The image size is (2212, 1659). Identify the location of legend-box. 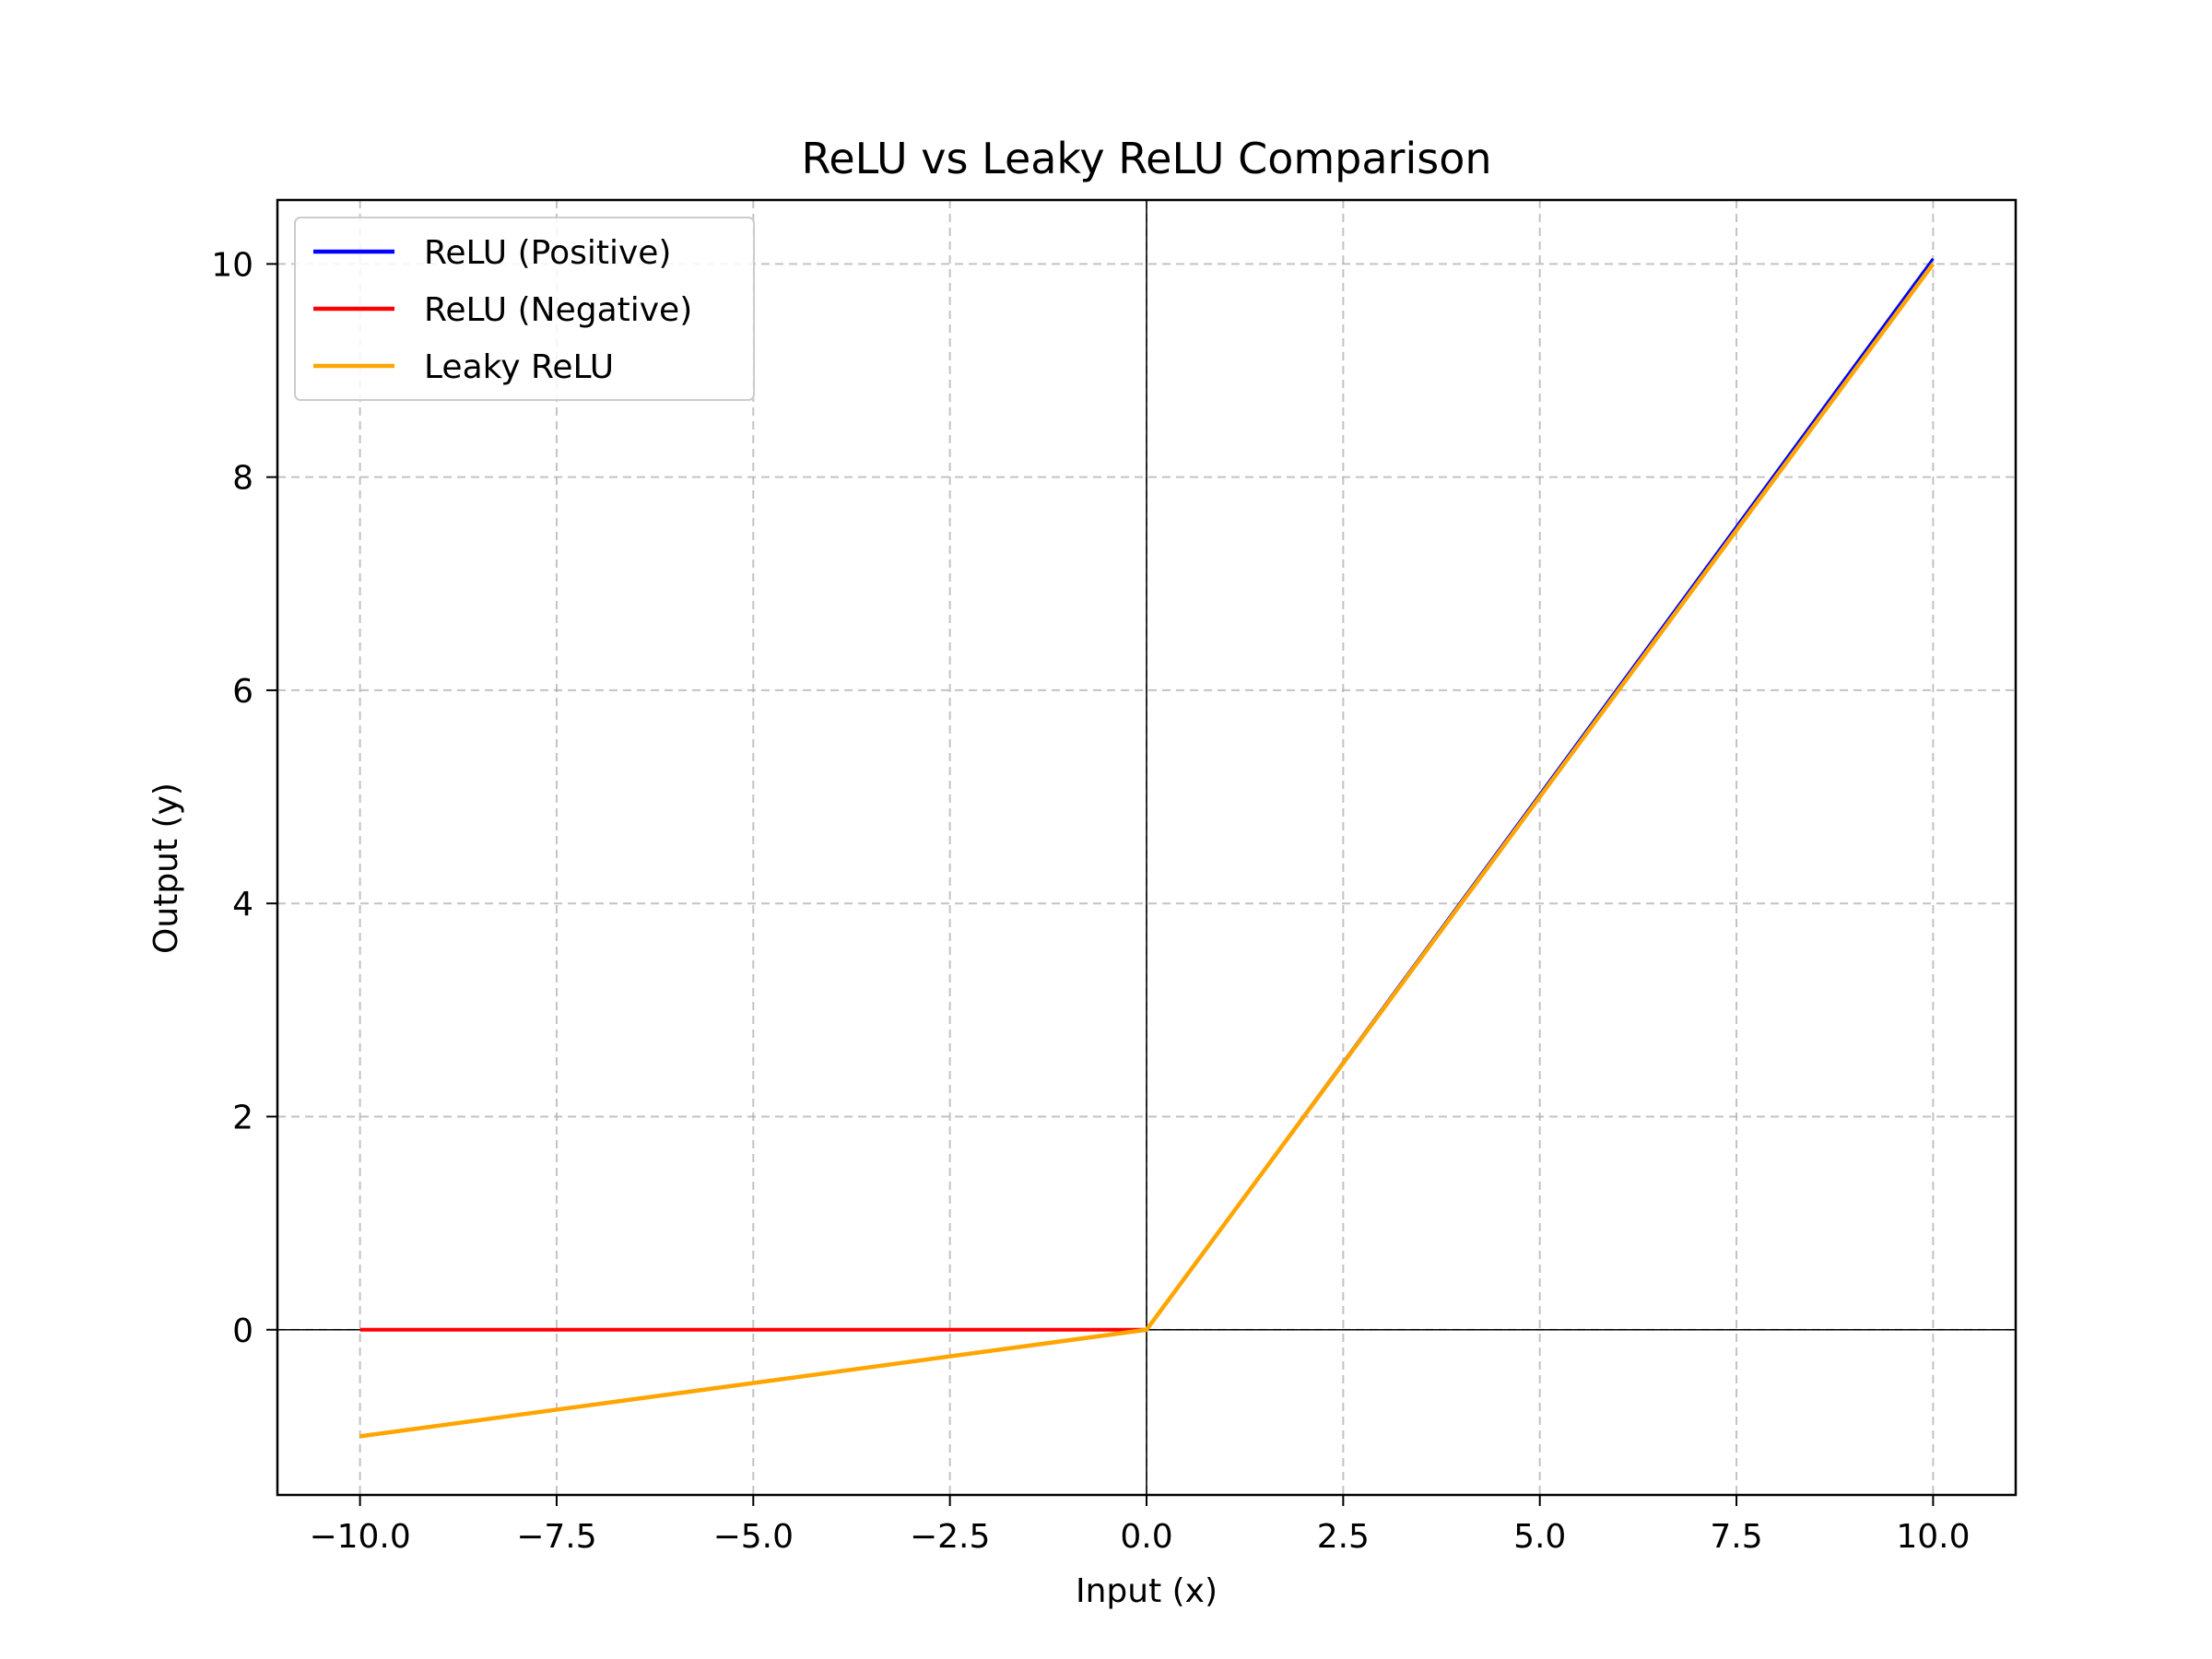
(524, 309).